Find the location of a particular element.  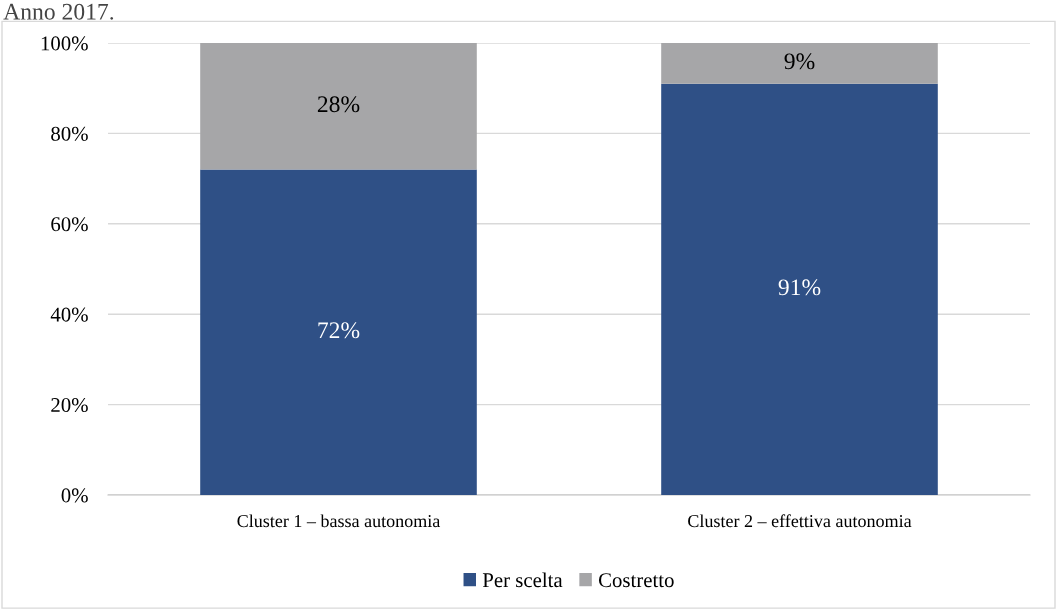

y-tick-label: 0% is located at coordinates (74, 495).